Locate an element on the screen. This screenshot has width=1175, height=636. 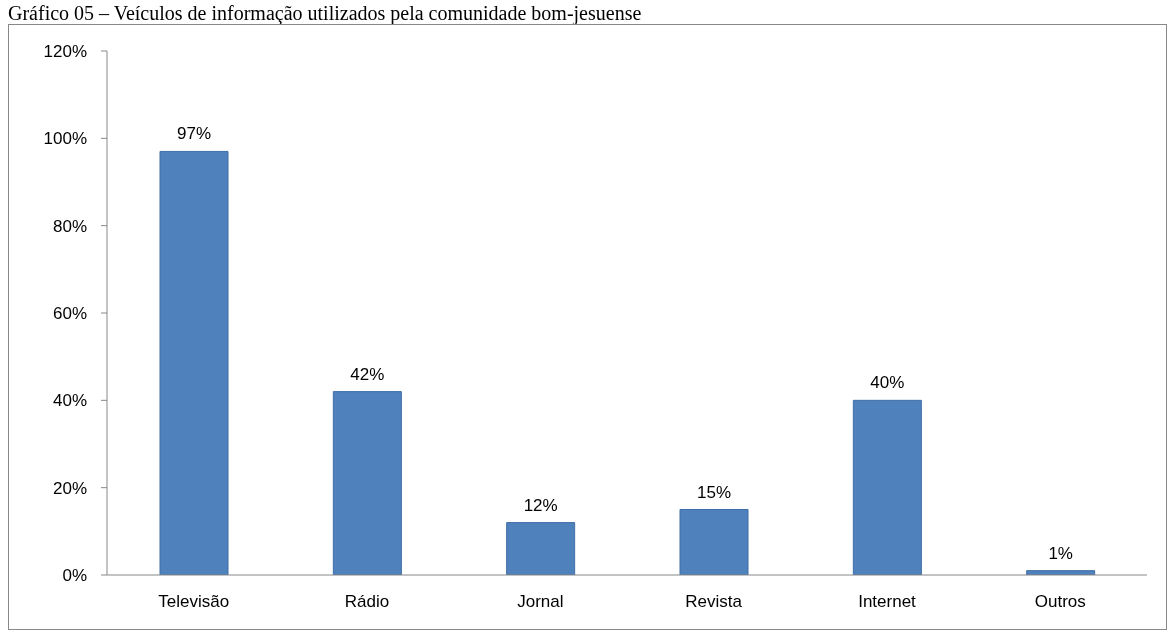
y-tick-label: 20% is located at coordinates (69, 488).